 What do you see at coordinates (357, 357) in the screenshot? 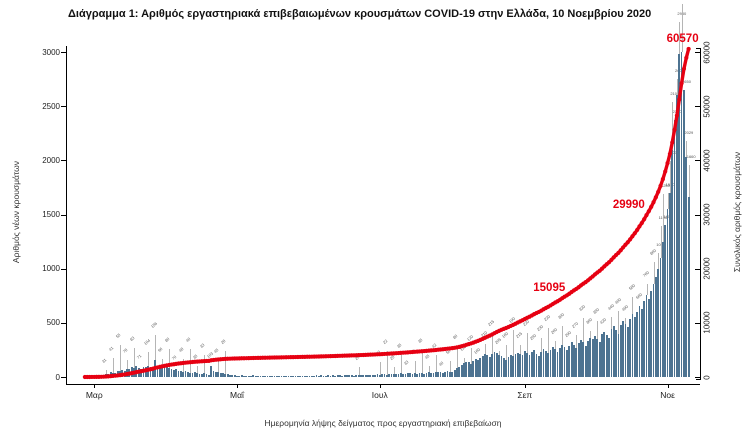
I see `bar-label: 20` at bounding box center [357, 357].